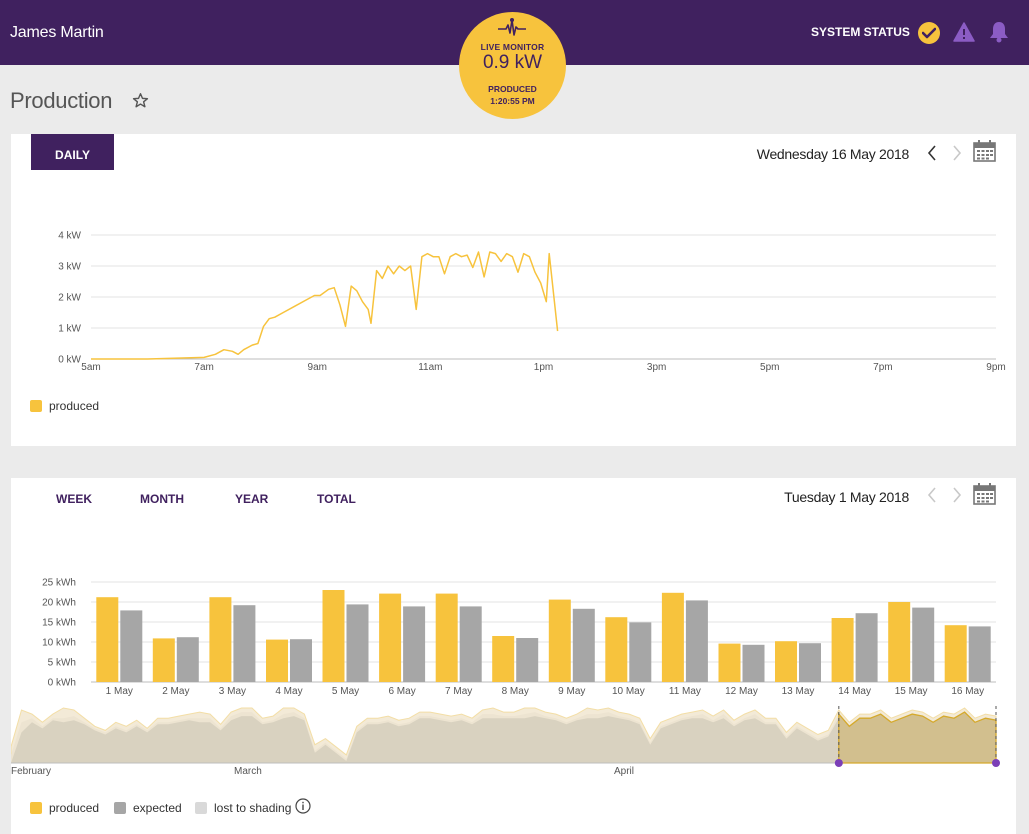 The width and height of the screenshot is (1029, 834). What do you see at coordinates (769, 367) in the screenshot?
I see `x-tick-label: 5pm` at bounding box center [769, 367].